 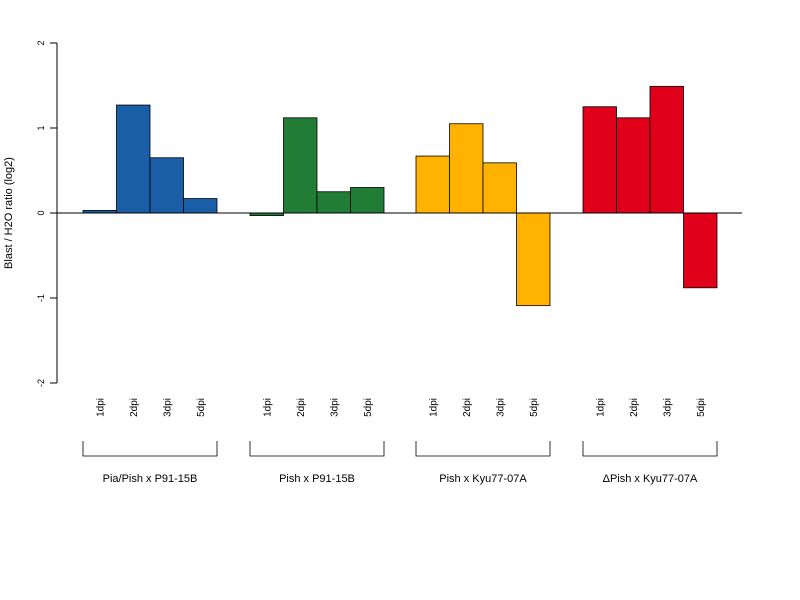 What do you see at coordinates (466, 168) in the screenshot?
I see `bar-3-2dpi` at bounding box center [466, 168].